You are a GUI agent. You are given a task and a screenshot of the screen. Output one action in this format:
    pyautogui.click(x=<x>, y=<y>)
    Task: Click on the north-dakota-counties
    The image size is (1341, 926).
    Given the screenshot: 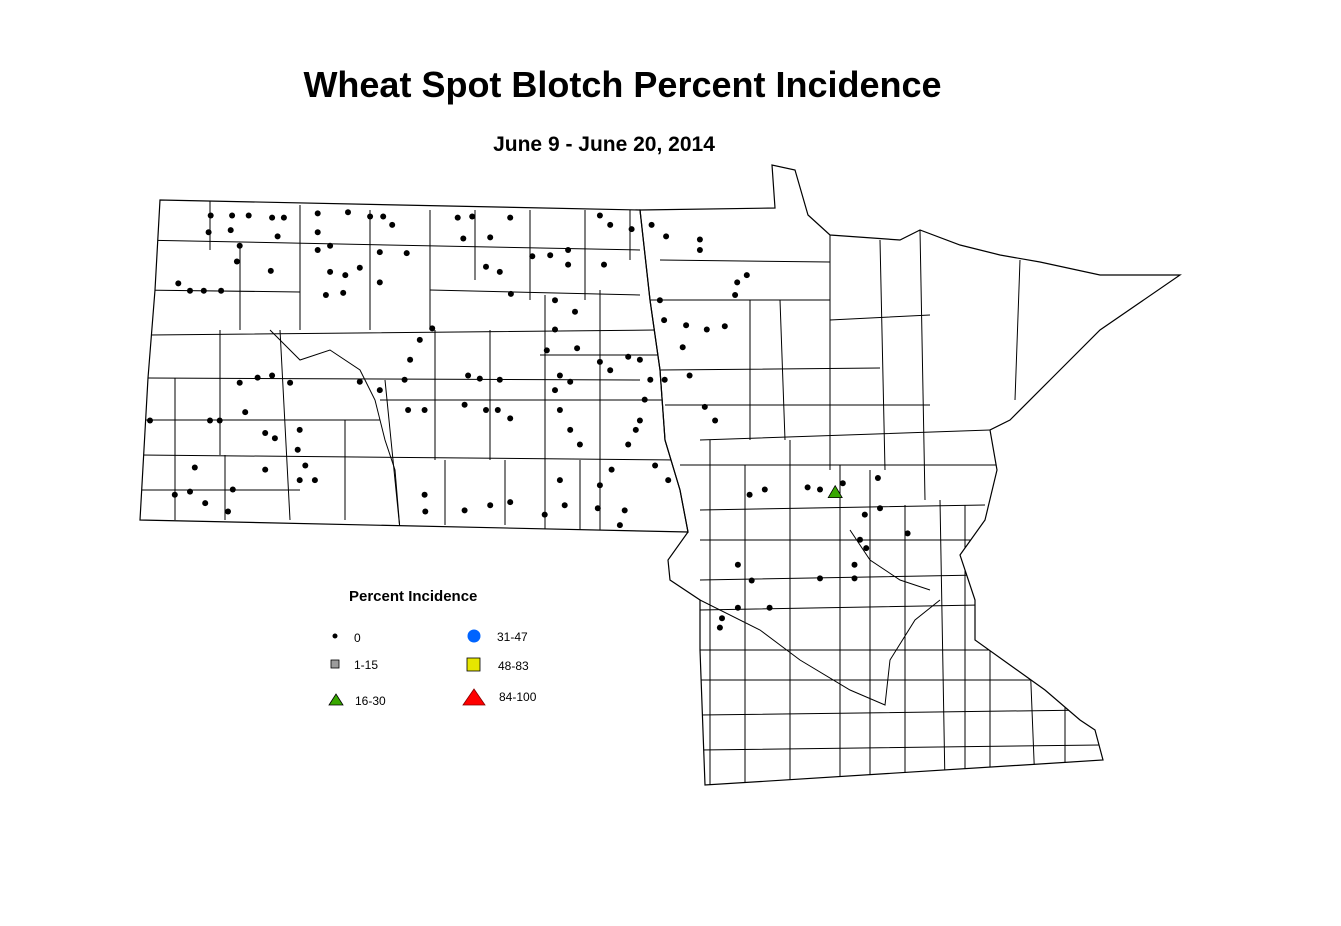 What is the action you would take?
    pyautogui.click(x=410, y=365)
    